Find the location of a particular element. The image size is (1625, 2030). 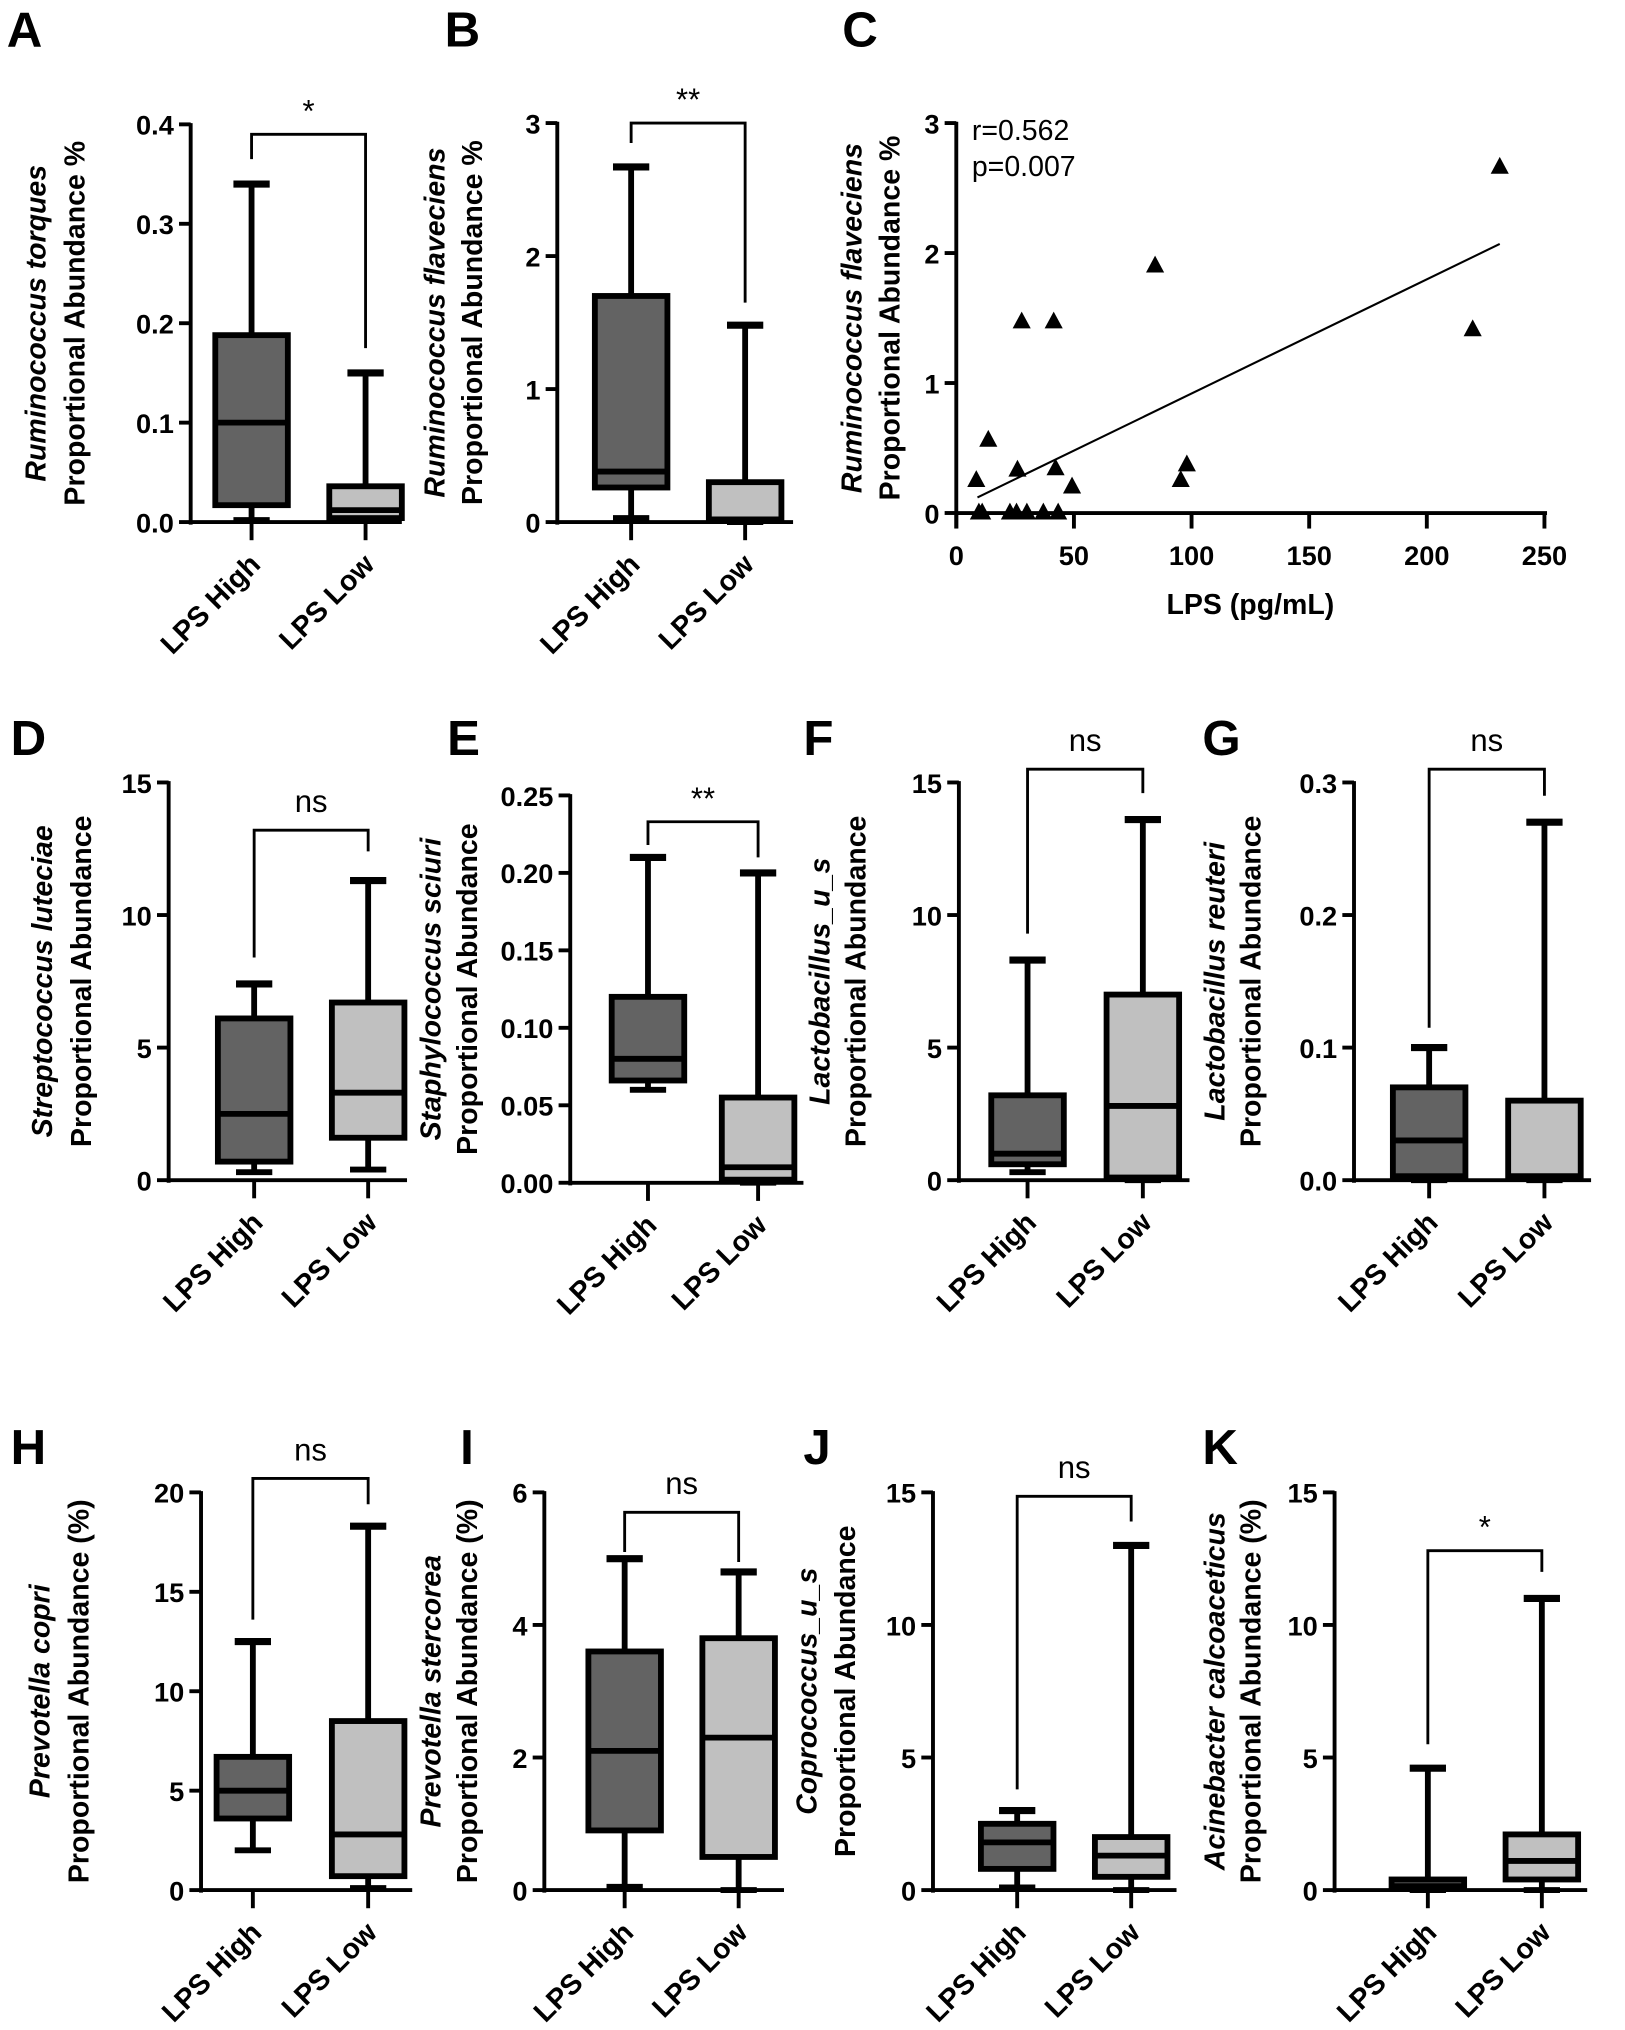

panel-letter: K is located at coordinates (1220, 1447).